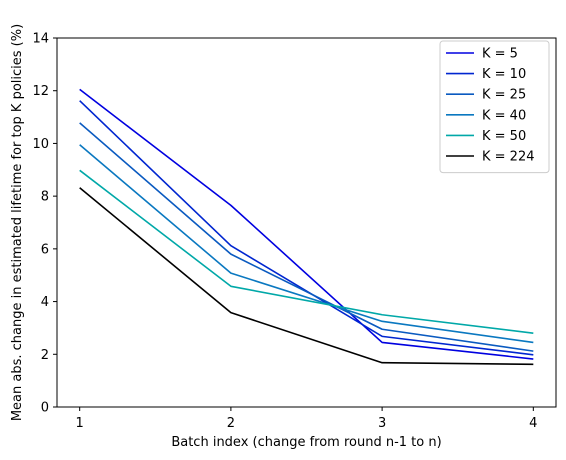 This screenshot has height=460, width=566. I want to click on y-tick-label: 10, so click(40, 144).